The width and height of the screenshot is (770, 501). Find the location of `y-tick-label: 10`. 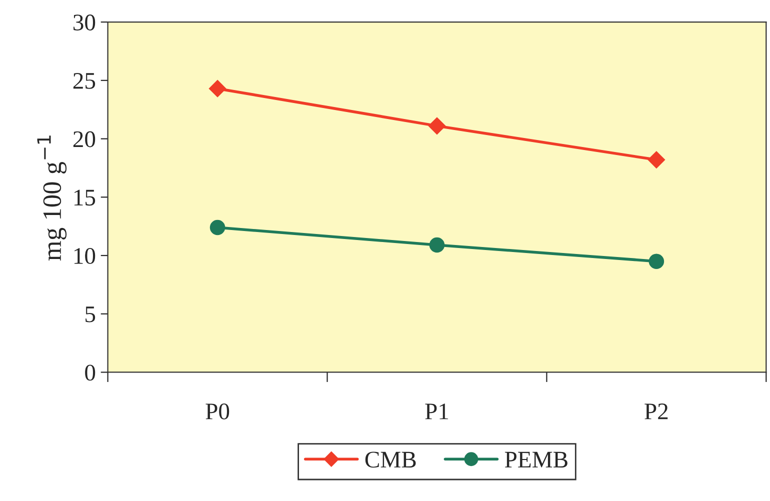

y-tick-label: 10 is located at coordinates (85, 256).